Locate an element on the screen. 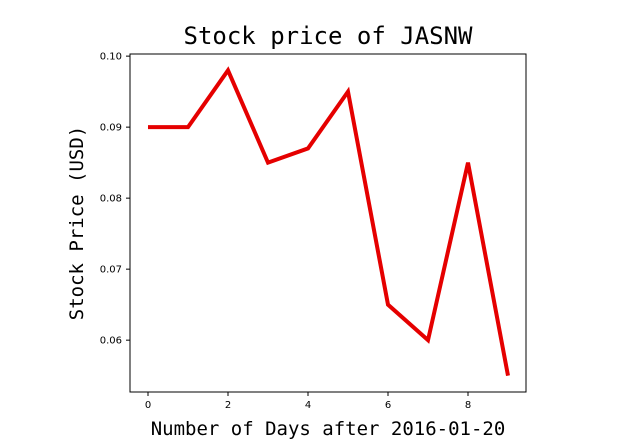  y-tick-label: 0.09 is located at coordinates (111, 128).